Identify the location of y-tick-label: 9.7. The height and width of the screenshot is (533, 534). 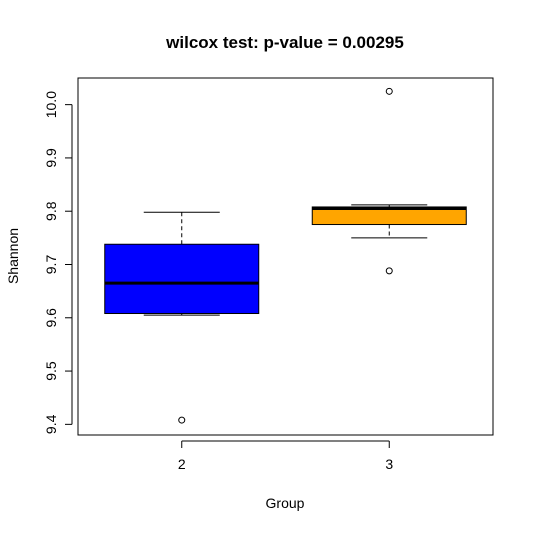
(51, 265).